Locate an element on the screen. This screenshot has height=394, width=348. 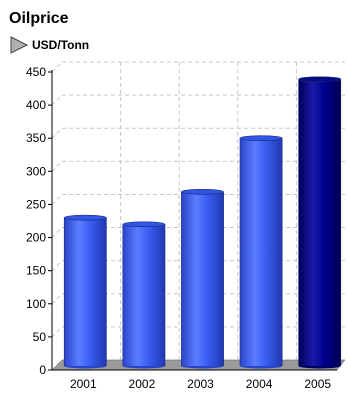
y-tick-label: 0 is located at coordinates (42, 370).